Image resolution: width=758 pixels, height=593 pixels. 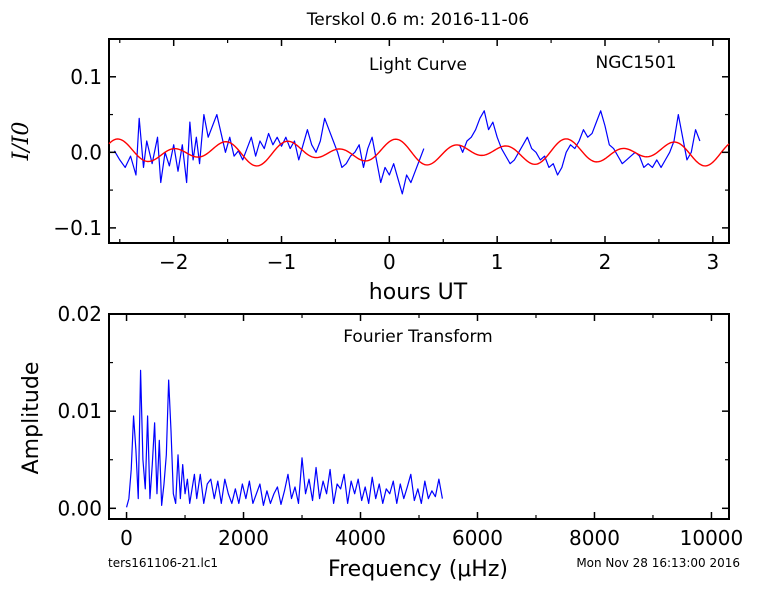 What do you see at coordinates (163, 563) in the screenshot?
I see `source-filename: ters161106-21.lc1` at bounding box center [163, 563].